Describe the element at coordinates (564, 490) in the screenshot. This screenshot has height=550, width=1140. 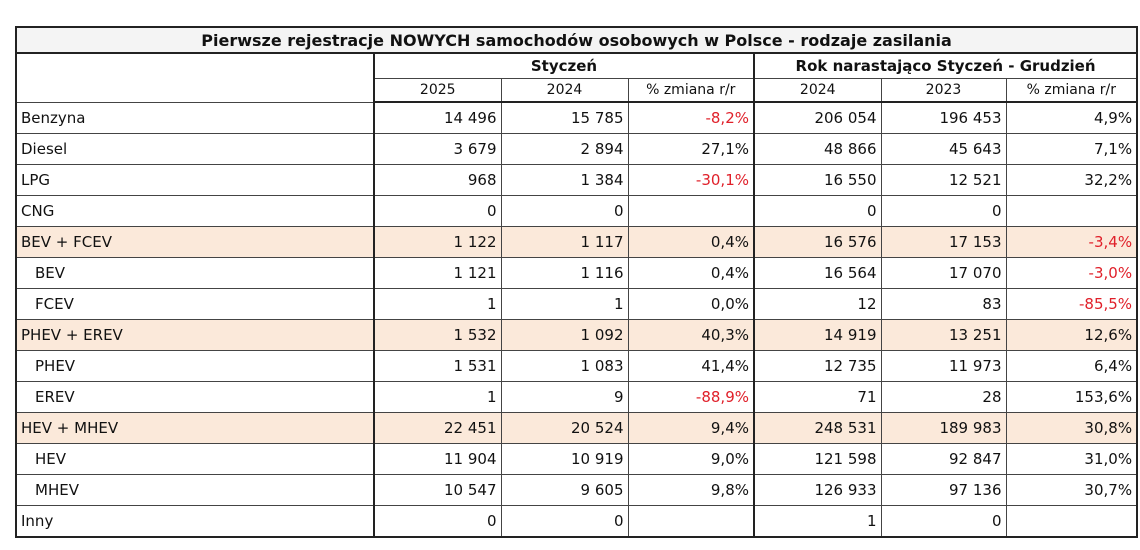
I see `value-cell: 9 605` at that location.